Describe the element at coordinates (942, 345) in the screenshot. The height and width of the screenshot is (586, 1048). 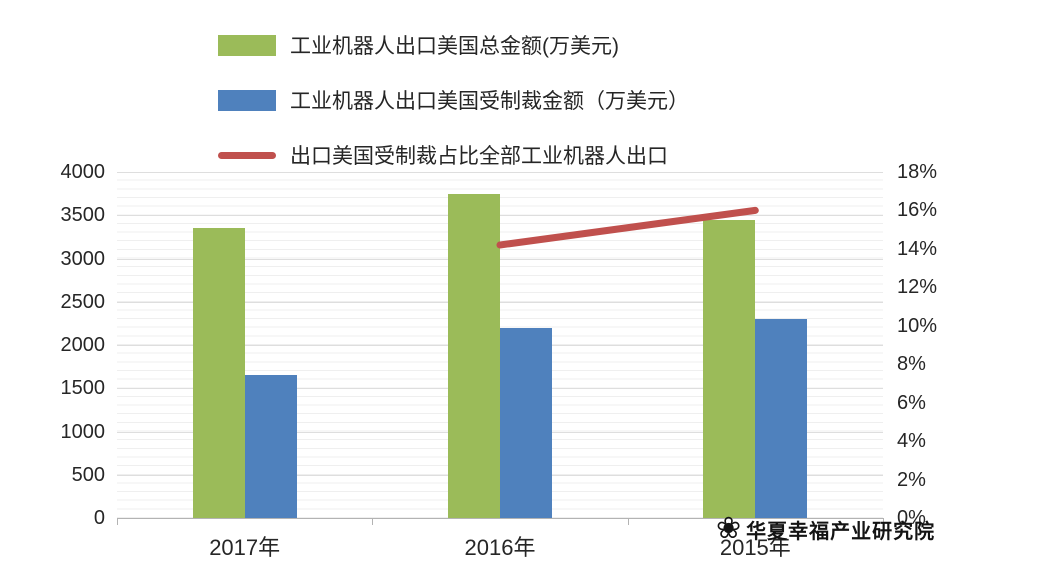
I see `y-axis-right: 0% 2% 4% 6% 8% 10% 12% 14% 16% 18%` at that location.